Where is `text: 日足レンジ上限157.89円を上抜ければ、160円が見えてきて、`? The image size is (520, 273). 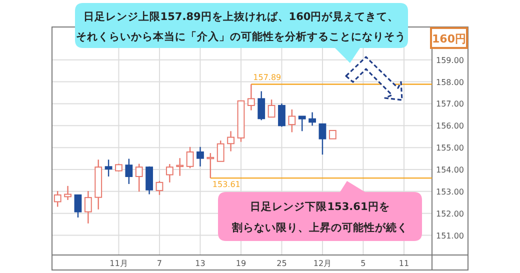
text: 日足レンジ上限157.89円を上抜ければ、160円が見えてきて、 is located at coordinates (241, 16).